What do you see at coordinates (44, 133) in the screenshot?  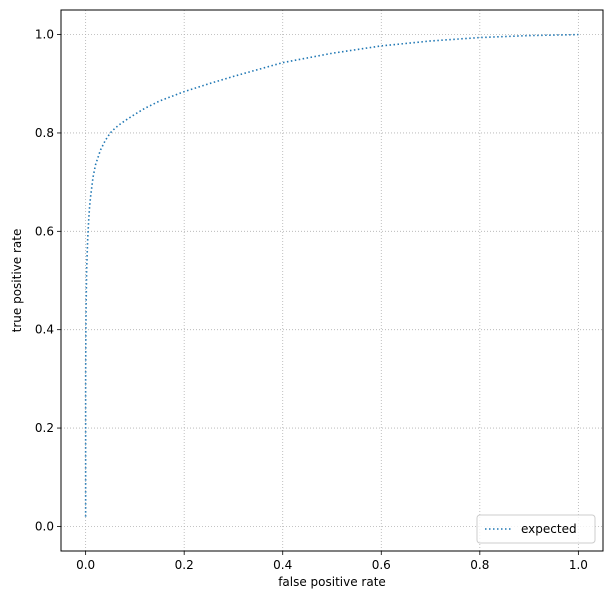 I see `y-tick-label: 0.8` at bounding box center [44, 133].